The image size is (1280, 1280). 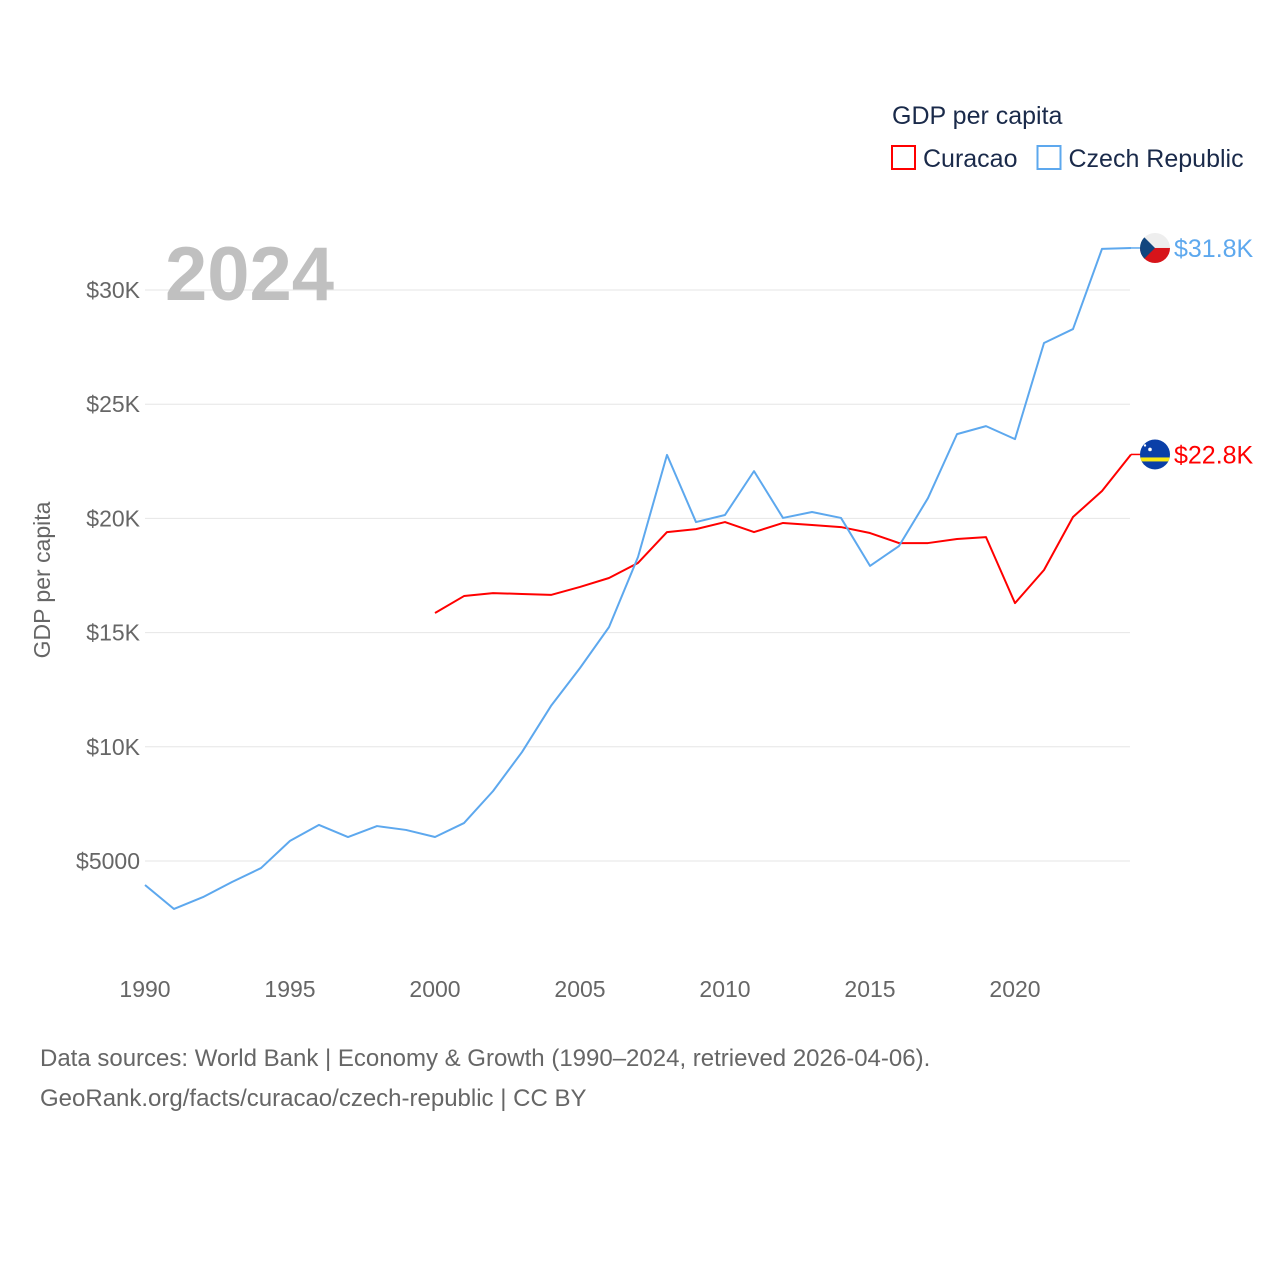 What do you see at coordinates (249, 274) in the screenshot?
I see `year-label: 2024` at bounding box center [249, 274].